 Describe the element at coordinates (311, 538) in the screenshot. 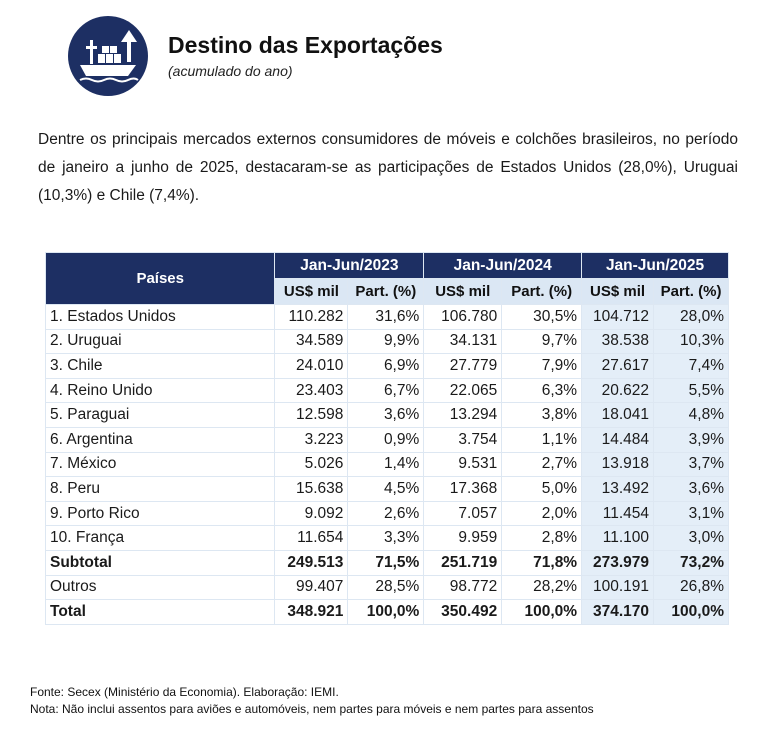

I see `value-cell-2023: 11.654` at that location.